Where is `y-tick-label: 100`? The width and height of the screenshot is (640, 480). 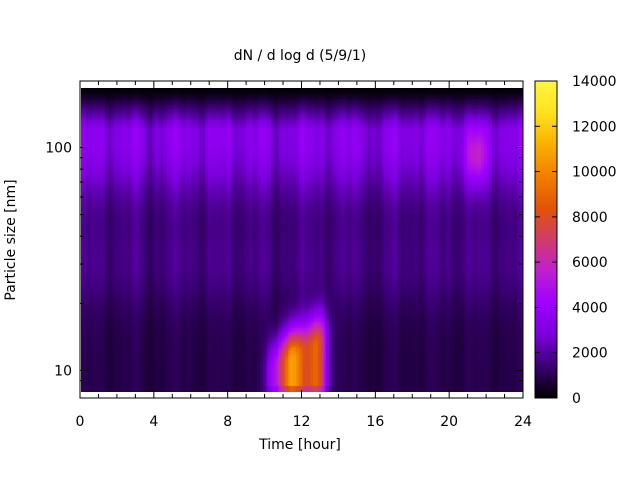
y-tick-label: 100 is located at coordinates (58, 149).